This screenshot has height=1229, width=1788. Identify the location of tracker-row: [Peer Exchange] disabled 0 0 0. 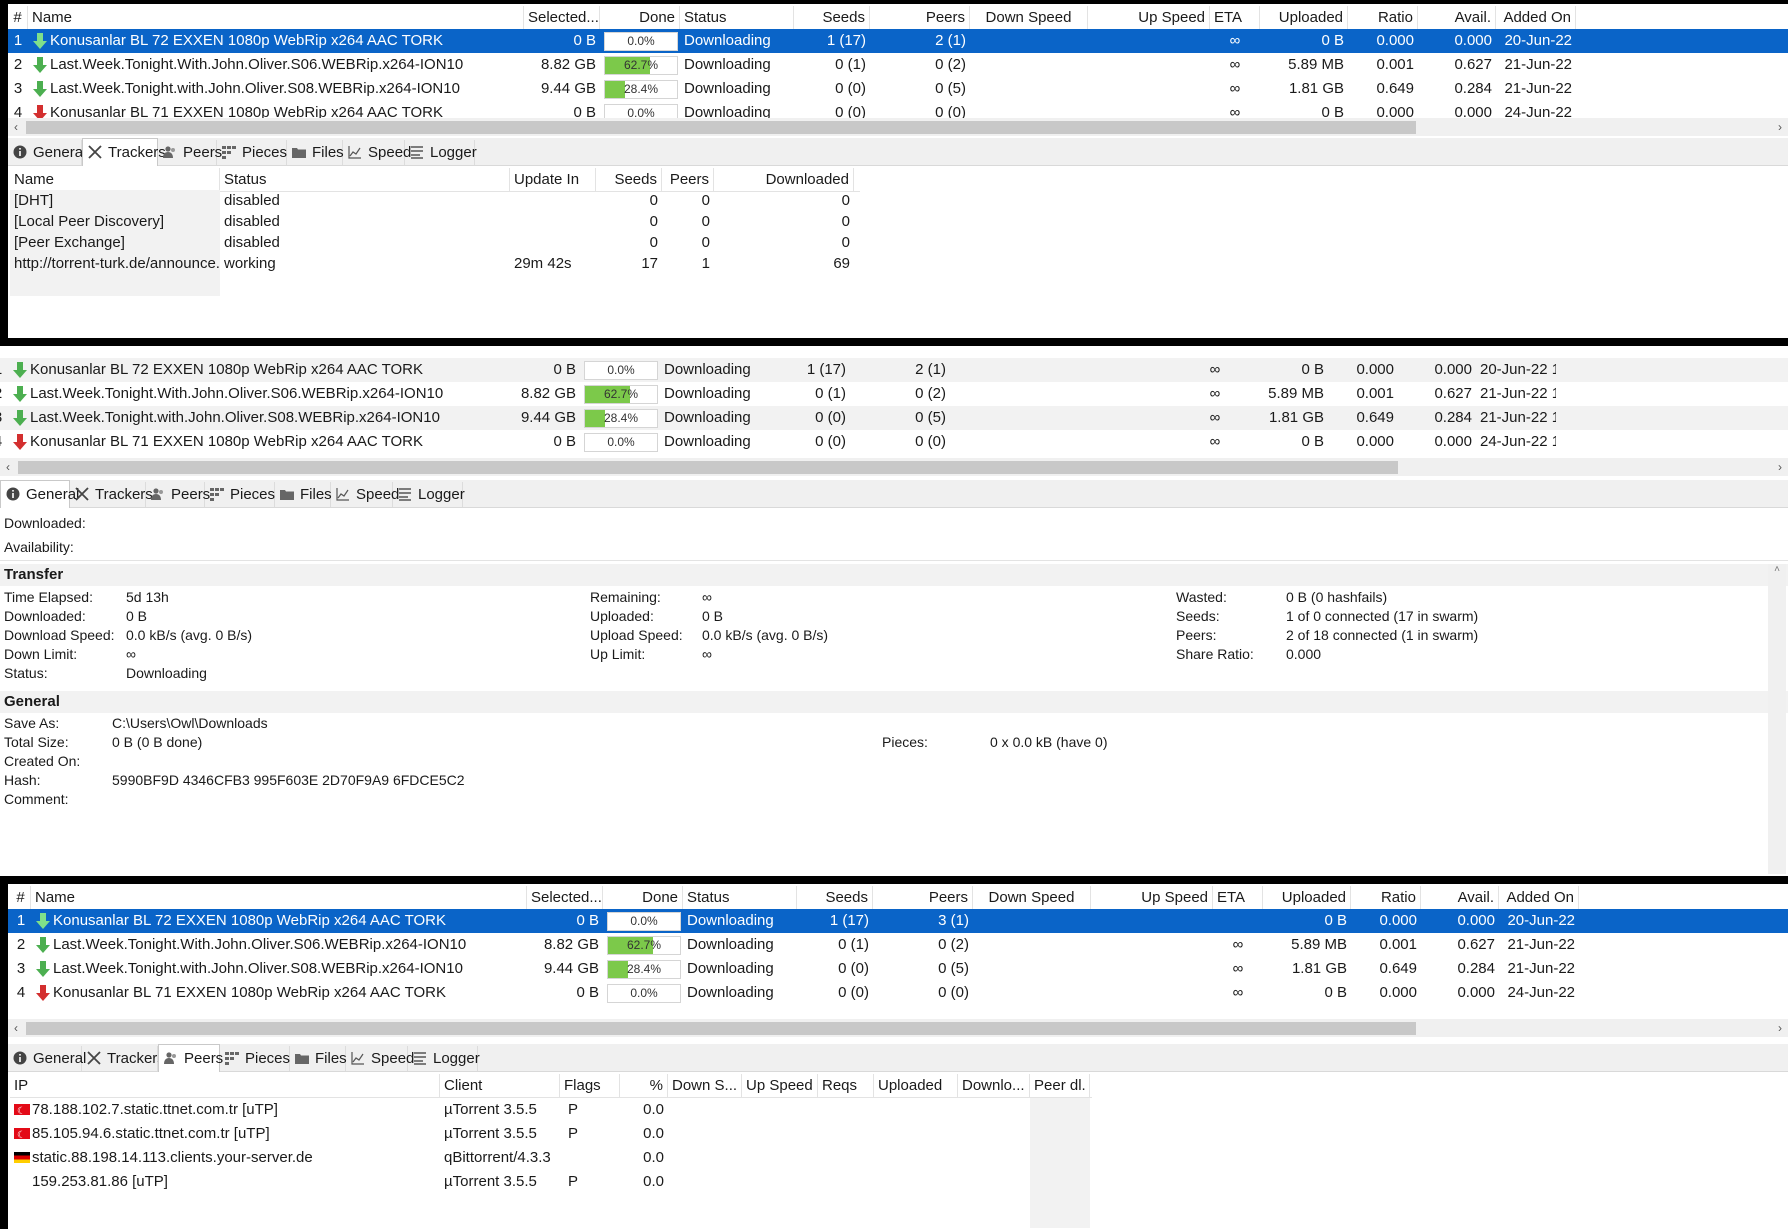
(435, 242).